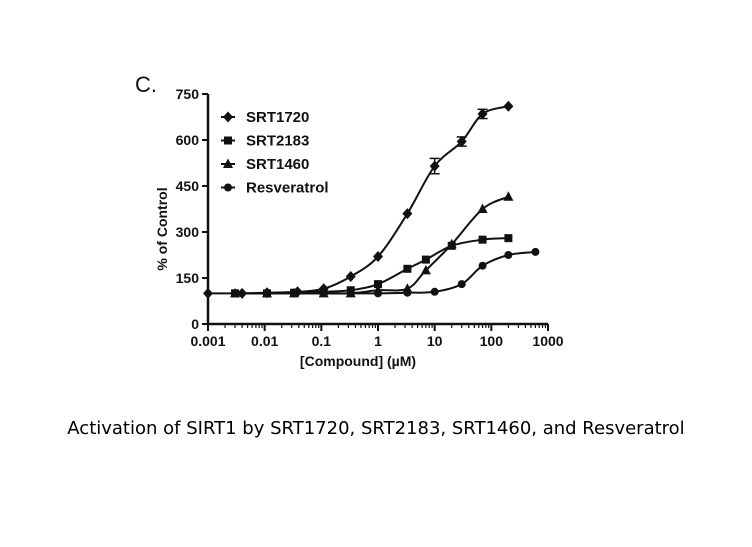 The image size is (752, 547). Describe the element at coordinates (277, 141) in the screenshot. I see `legend-label-srt2183: SRT2183` at that location.